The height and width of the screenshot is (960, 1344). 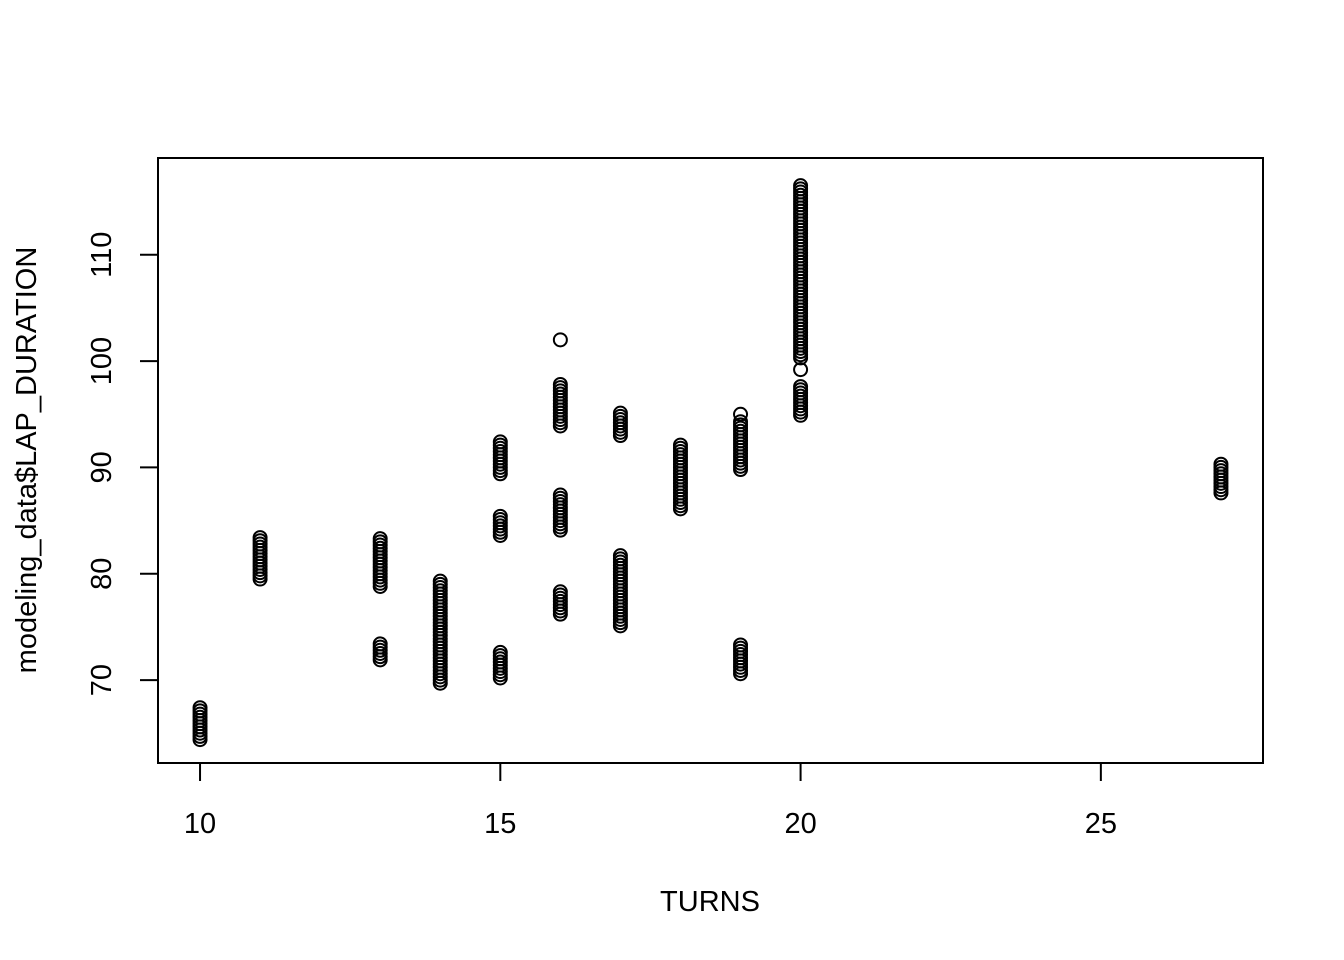 I want to click on x-tick-label: 20, so click(x=800, y=824).